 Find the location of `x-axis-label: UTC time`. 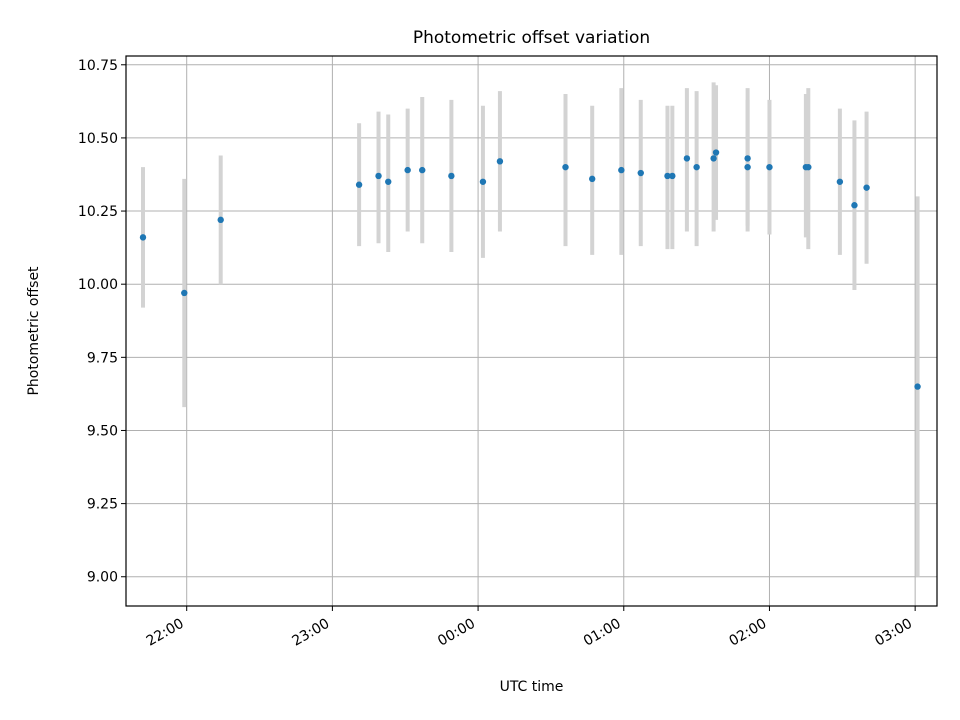

x-axis-label: UTC time is located at coordinates (532, 687).